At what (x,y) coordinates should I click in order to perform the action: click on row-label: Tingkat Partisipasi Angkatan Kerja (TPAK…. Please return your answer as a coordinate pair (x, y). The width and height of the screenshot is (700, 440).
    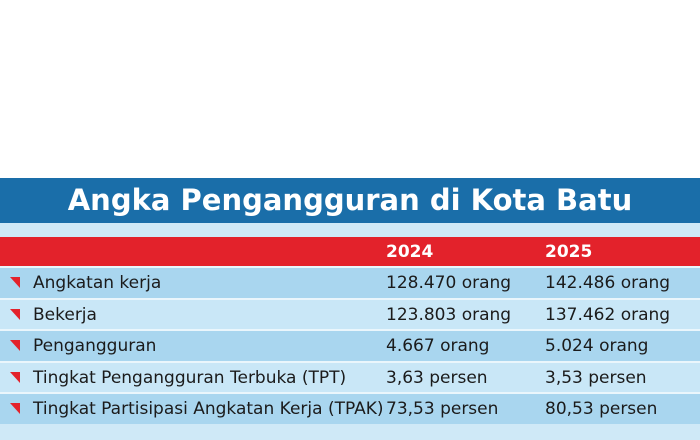
    Looking at the image, I should click on (208, 409).